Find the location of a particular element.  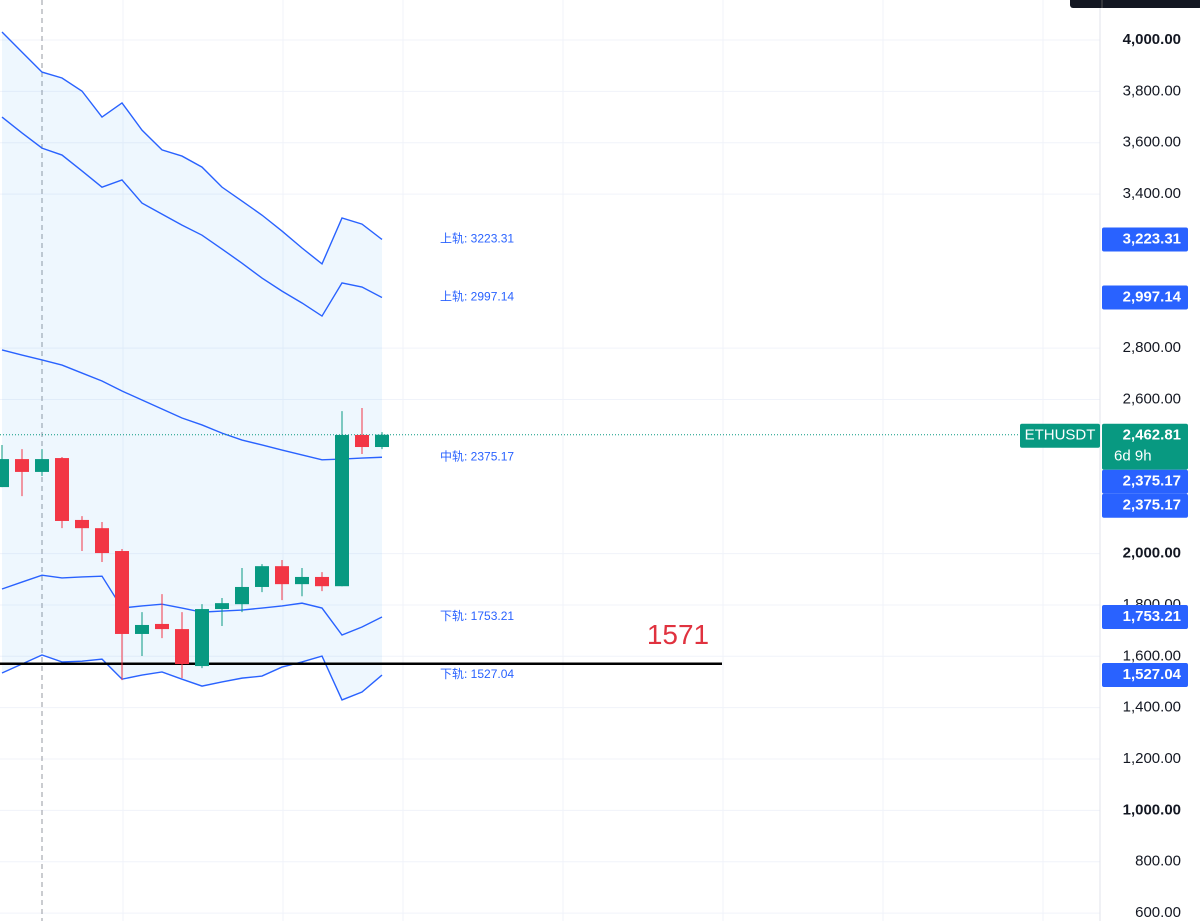

price-tag-label: 1,753.21 is located at coordinates (1152, 616).